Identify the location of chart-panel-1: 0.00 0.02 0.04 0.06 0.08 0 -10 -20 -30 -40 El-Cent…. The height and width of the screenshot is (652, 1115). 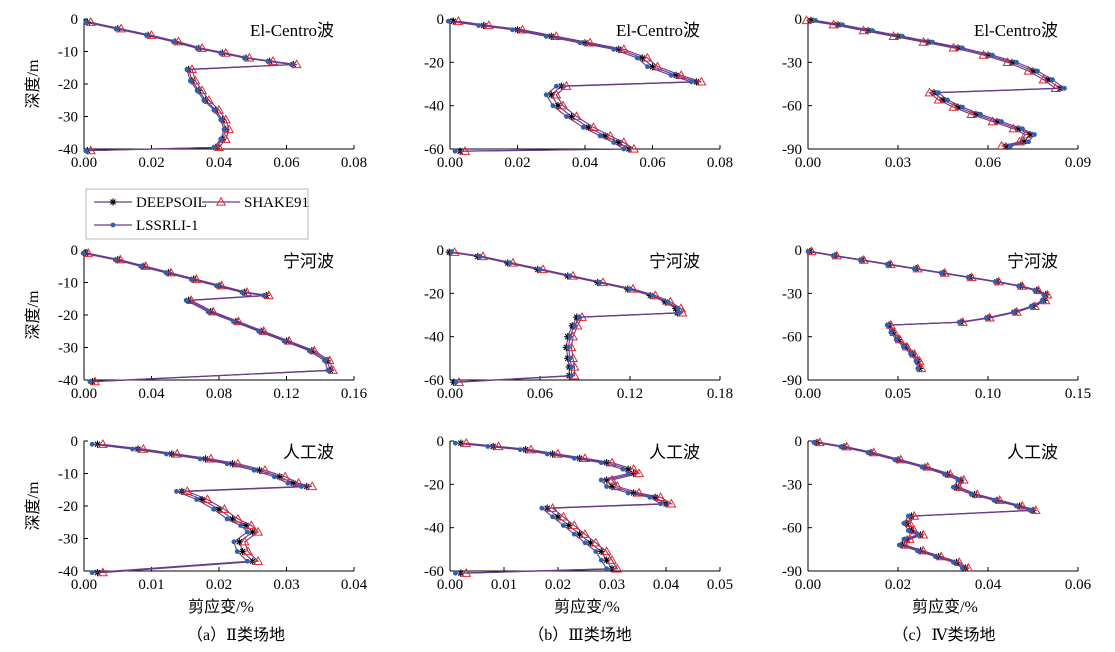
(195, 91).